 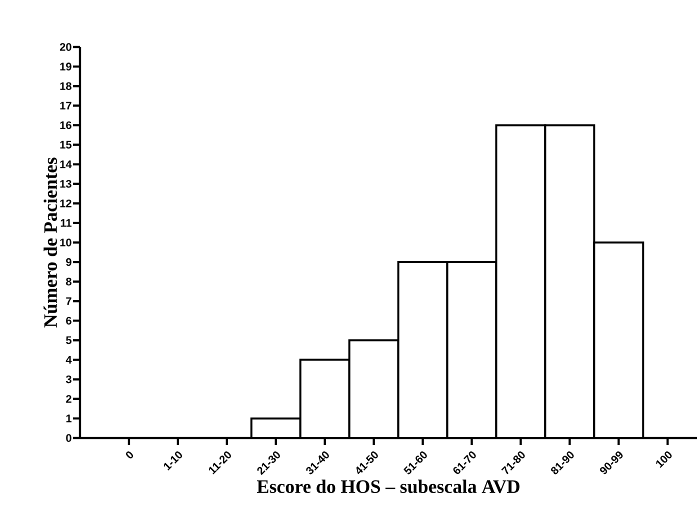 What do you see at coordinates (66, 204) in the screenshot?
I see `y-tick-label: 12` at bounding box center [66, 204].